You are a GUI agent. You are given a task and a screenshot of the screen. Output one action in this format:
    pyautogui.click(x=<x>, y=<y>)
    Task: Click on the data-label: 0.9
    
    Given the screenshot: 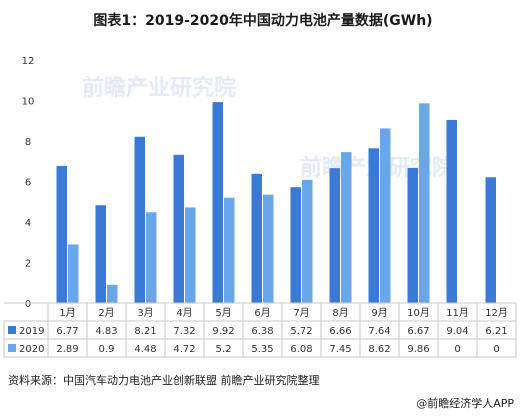 What is the action you would take?
    pyautogui.click(x=107, y=349)
    